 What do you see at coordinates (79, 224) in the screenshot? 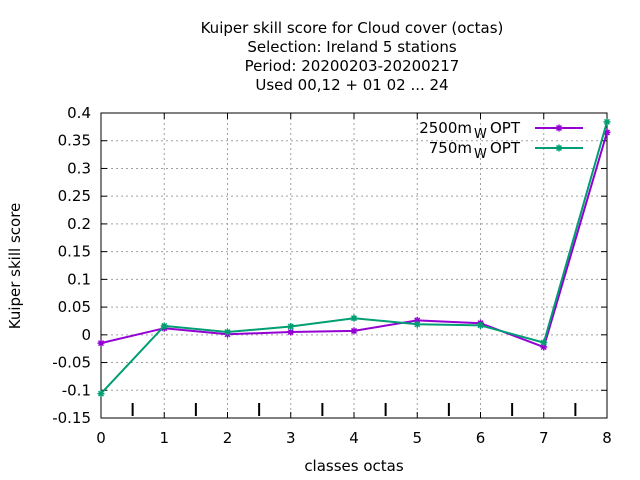
I see `y-tick-label: 0.2` at bounding box center [79, 224].